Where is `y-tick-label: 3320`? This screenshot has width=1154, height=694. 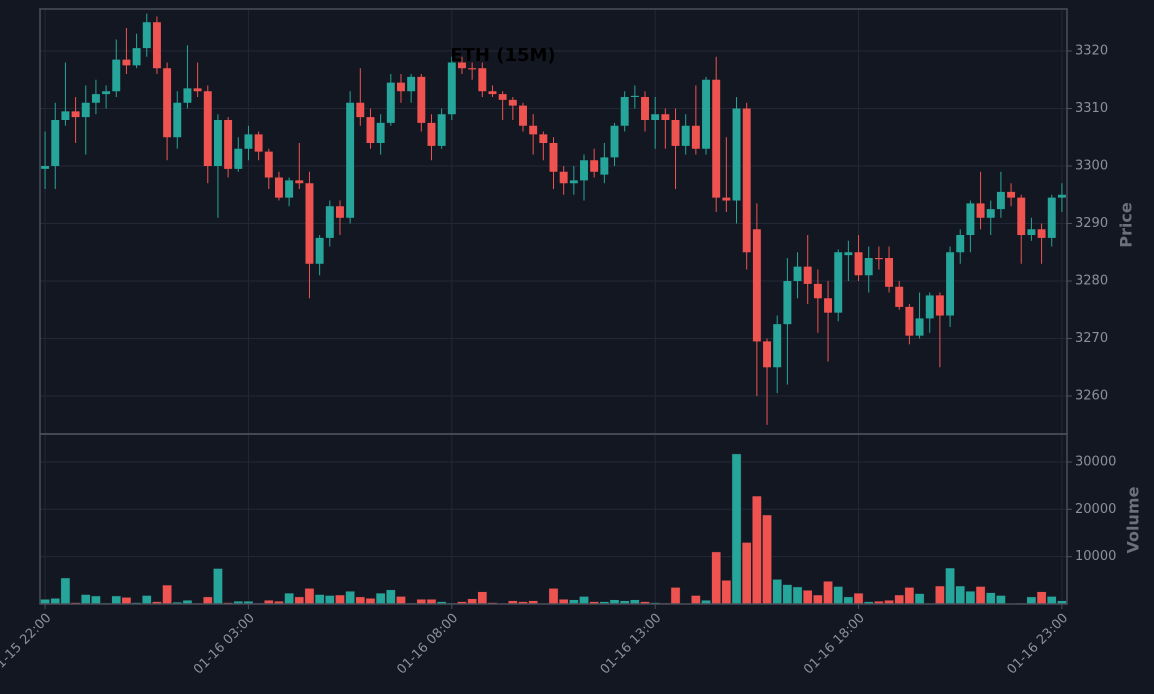 y-tick-label: 3320 is located at coordinates (1091, 50).